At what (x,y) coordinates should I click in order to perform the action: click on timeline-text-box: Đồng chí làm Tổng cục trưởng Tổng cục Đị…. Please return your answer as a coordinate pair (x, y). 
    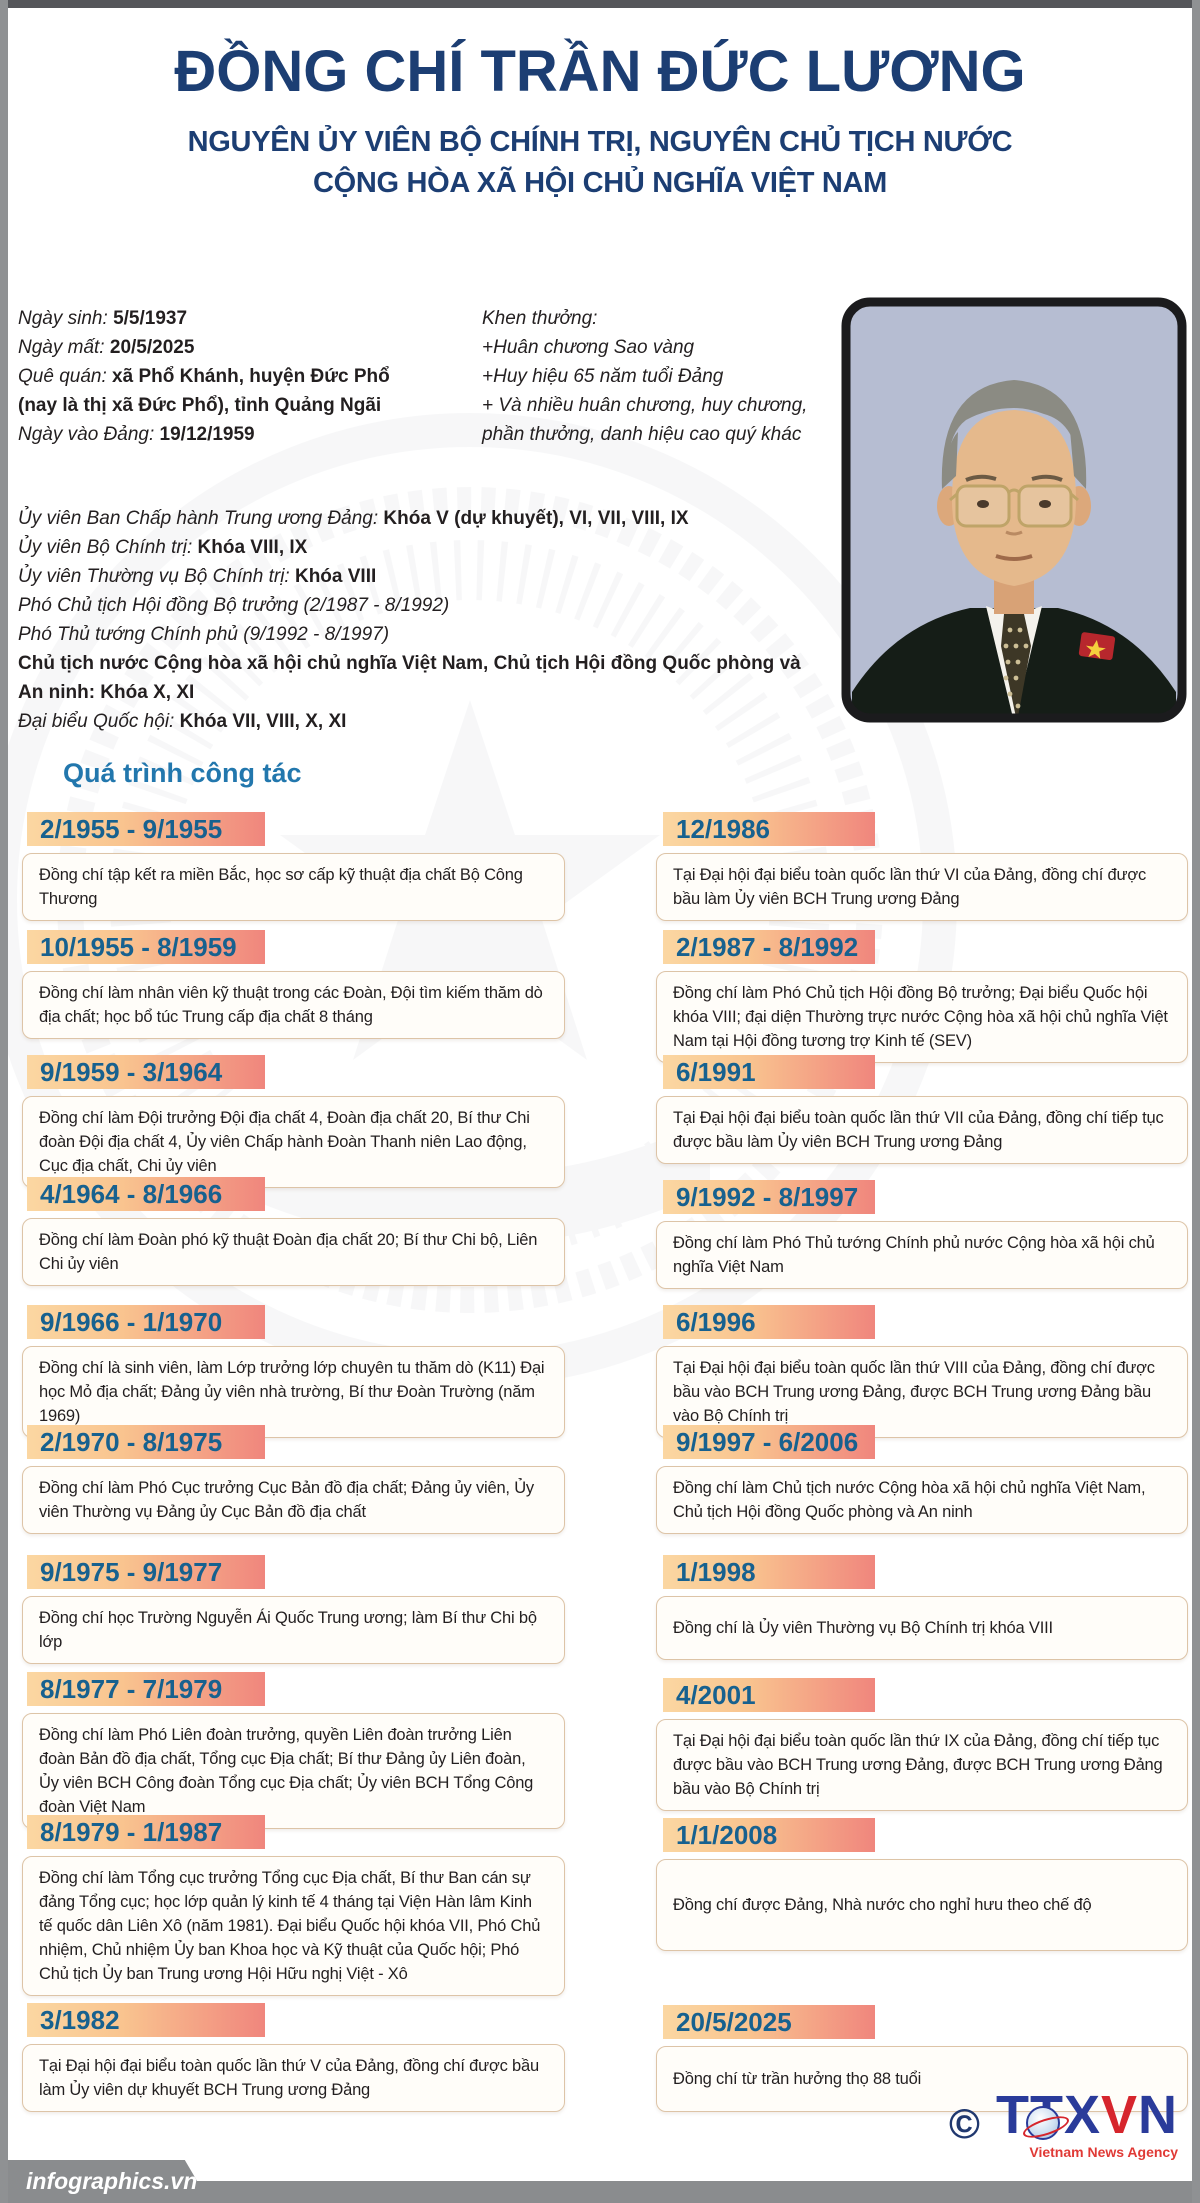
    Looking at the image, I should click on (293, 1926).